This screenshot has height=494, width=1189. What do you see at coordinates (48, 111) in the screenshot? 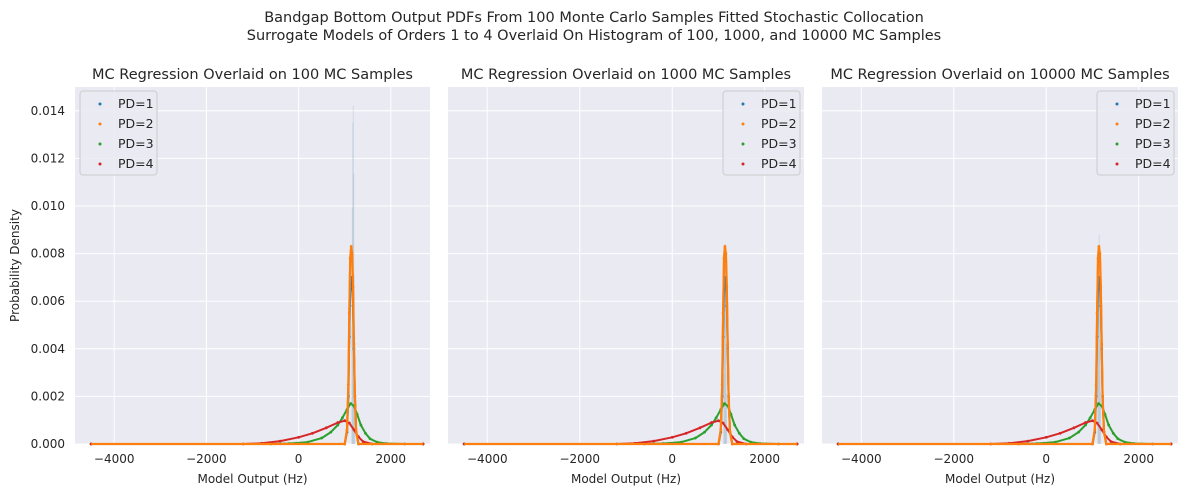
I see `y-tick-label: 0.014` at bounding box center [48, 111].